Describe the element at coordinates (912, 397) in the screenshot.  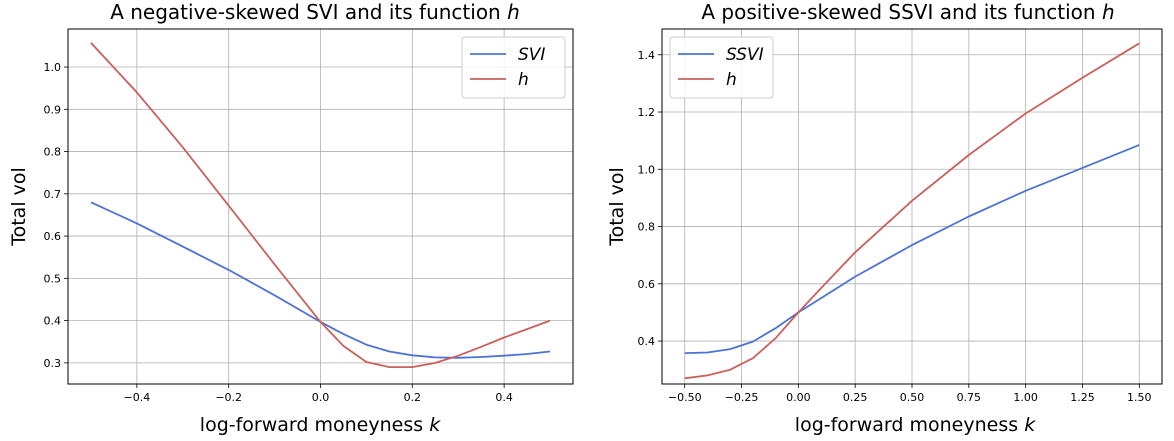
I see `x-tick-label: 0.50` at that location.